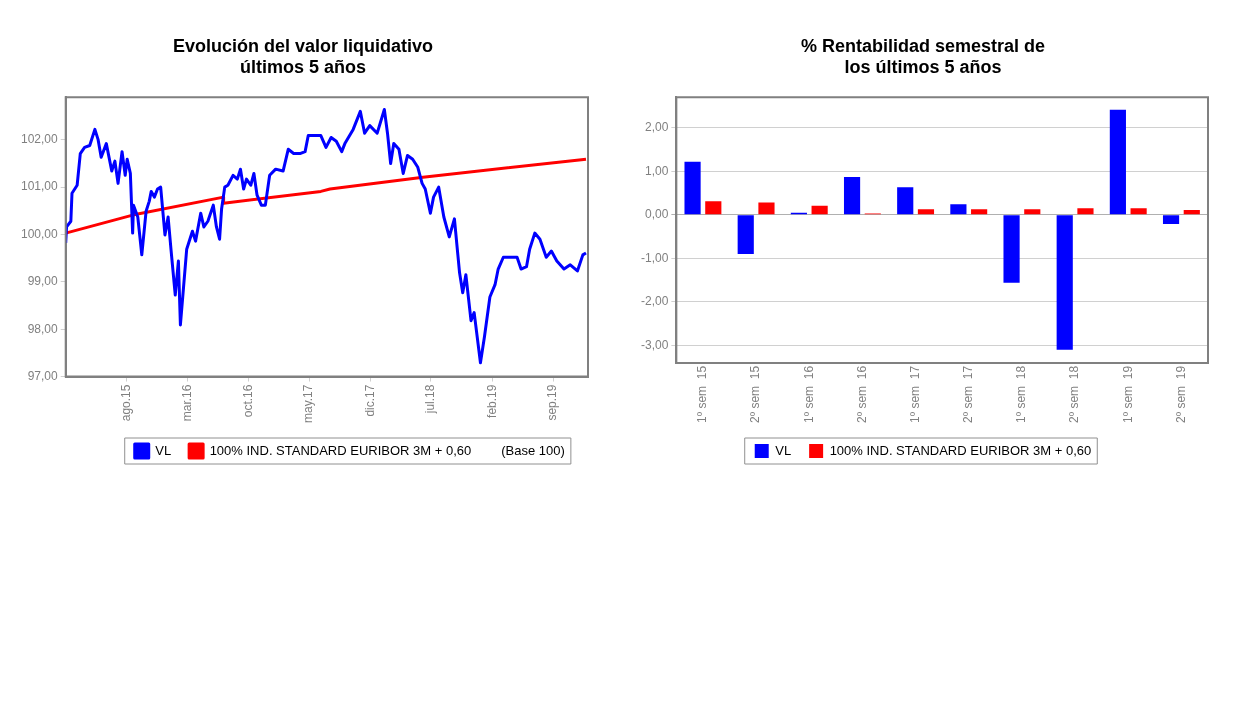  What do you see at coordinates (654, 257) in the screenshot?
I see `y-tick-label: -1,00` at bounding box center [654, 257].